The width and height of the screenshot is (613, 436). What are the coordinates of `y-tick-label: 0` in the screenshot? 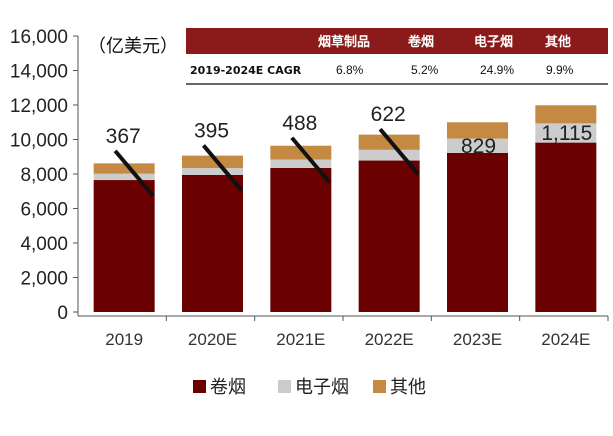 It's located at (62, 313).